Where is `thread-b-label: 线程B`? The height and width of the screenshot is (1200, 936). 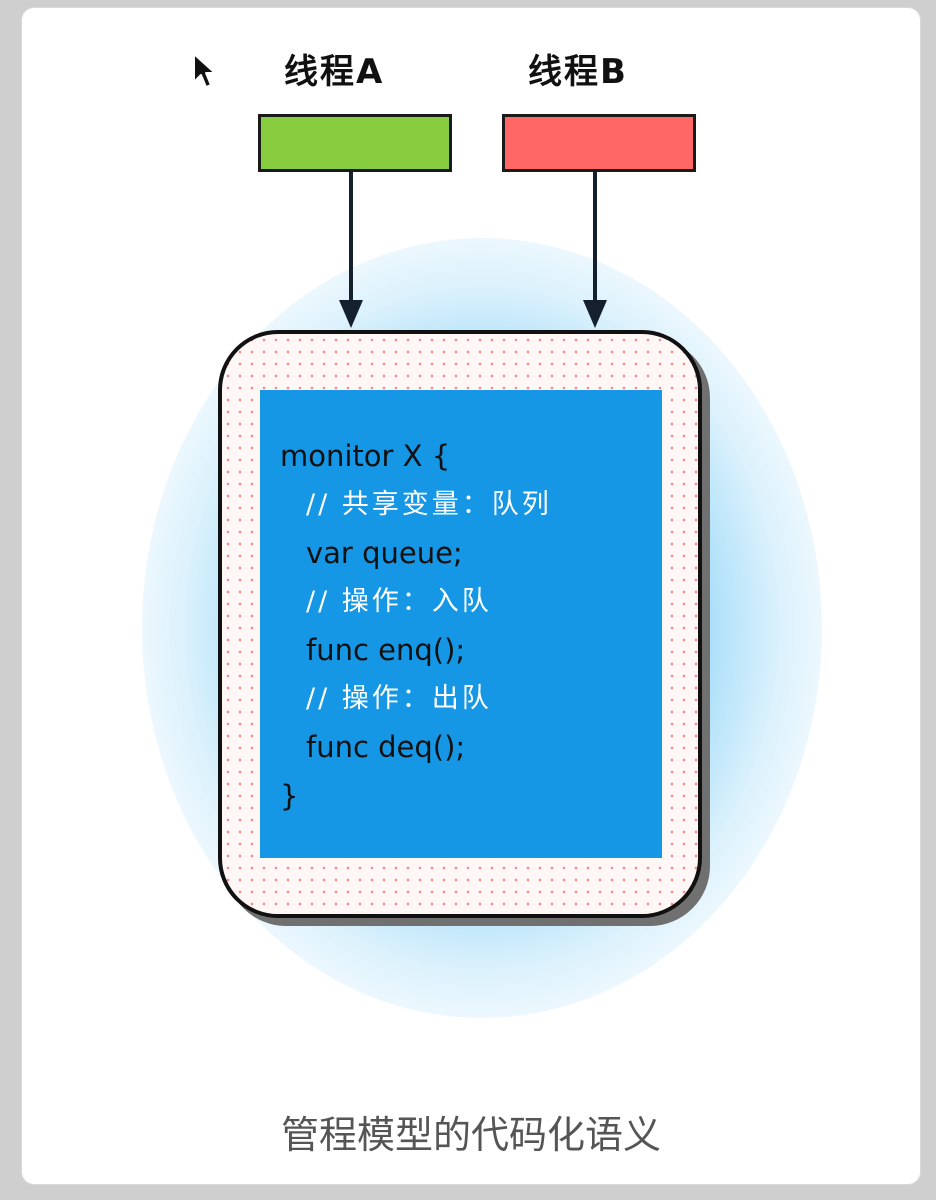
thread-b-label: 线程B is located at coordinates (578, 72).